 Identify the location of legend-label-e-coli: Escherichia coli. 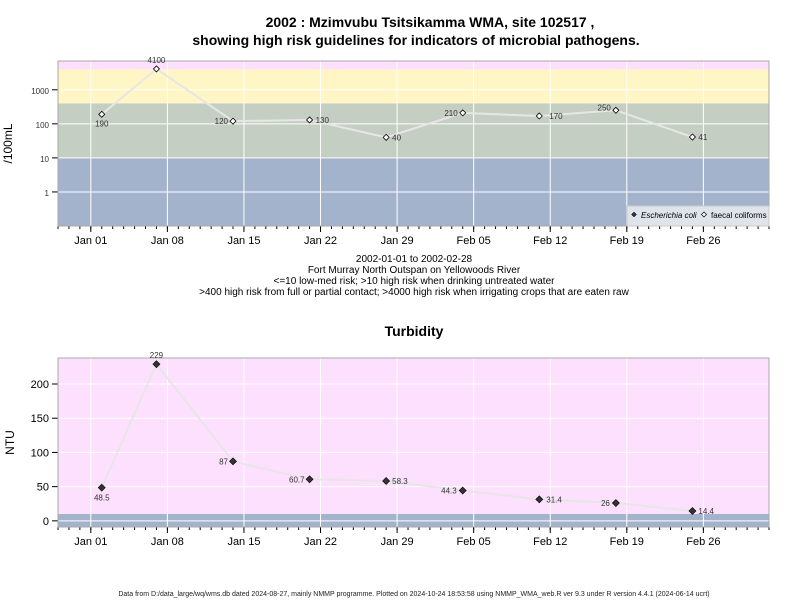
(669, 215).